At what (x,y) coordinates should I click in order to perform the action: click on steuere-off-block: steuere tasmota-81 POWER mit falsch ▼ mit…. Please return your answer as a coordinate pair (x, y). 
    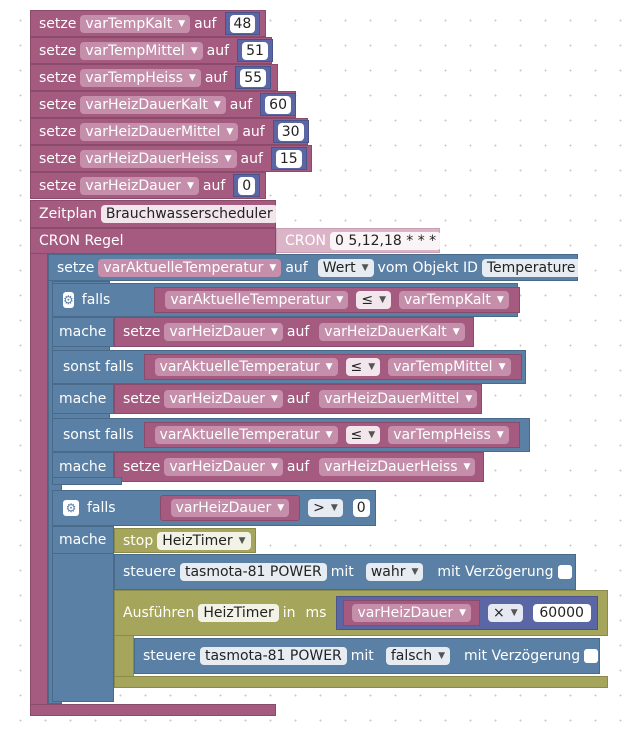
    Looking at the image, I should click on (367, 656).